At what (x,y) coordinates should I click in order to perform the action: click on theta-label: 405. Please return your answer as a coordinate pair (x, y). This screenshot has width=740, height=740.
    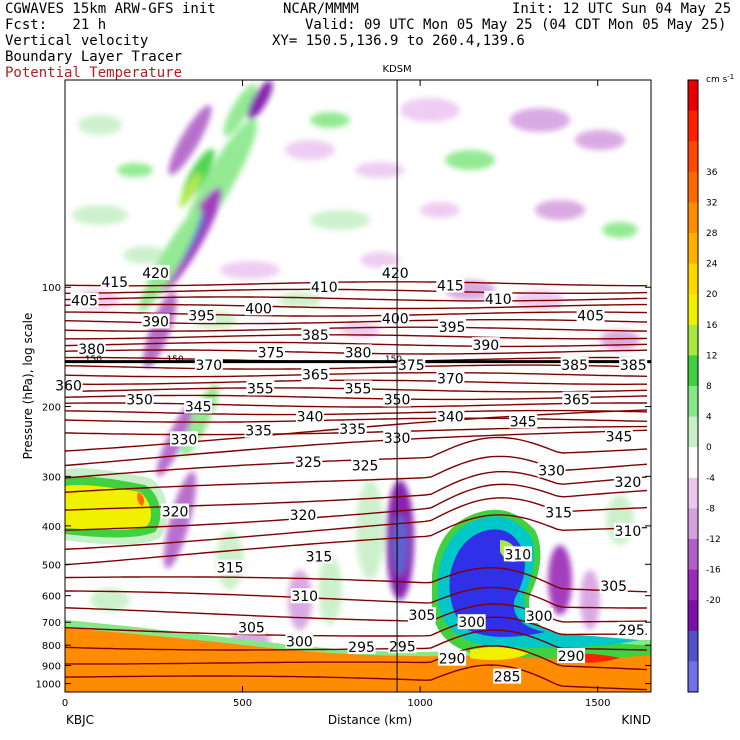
    Looking at the image, I should click on (590, 317).